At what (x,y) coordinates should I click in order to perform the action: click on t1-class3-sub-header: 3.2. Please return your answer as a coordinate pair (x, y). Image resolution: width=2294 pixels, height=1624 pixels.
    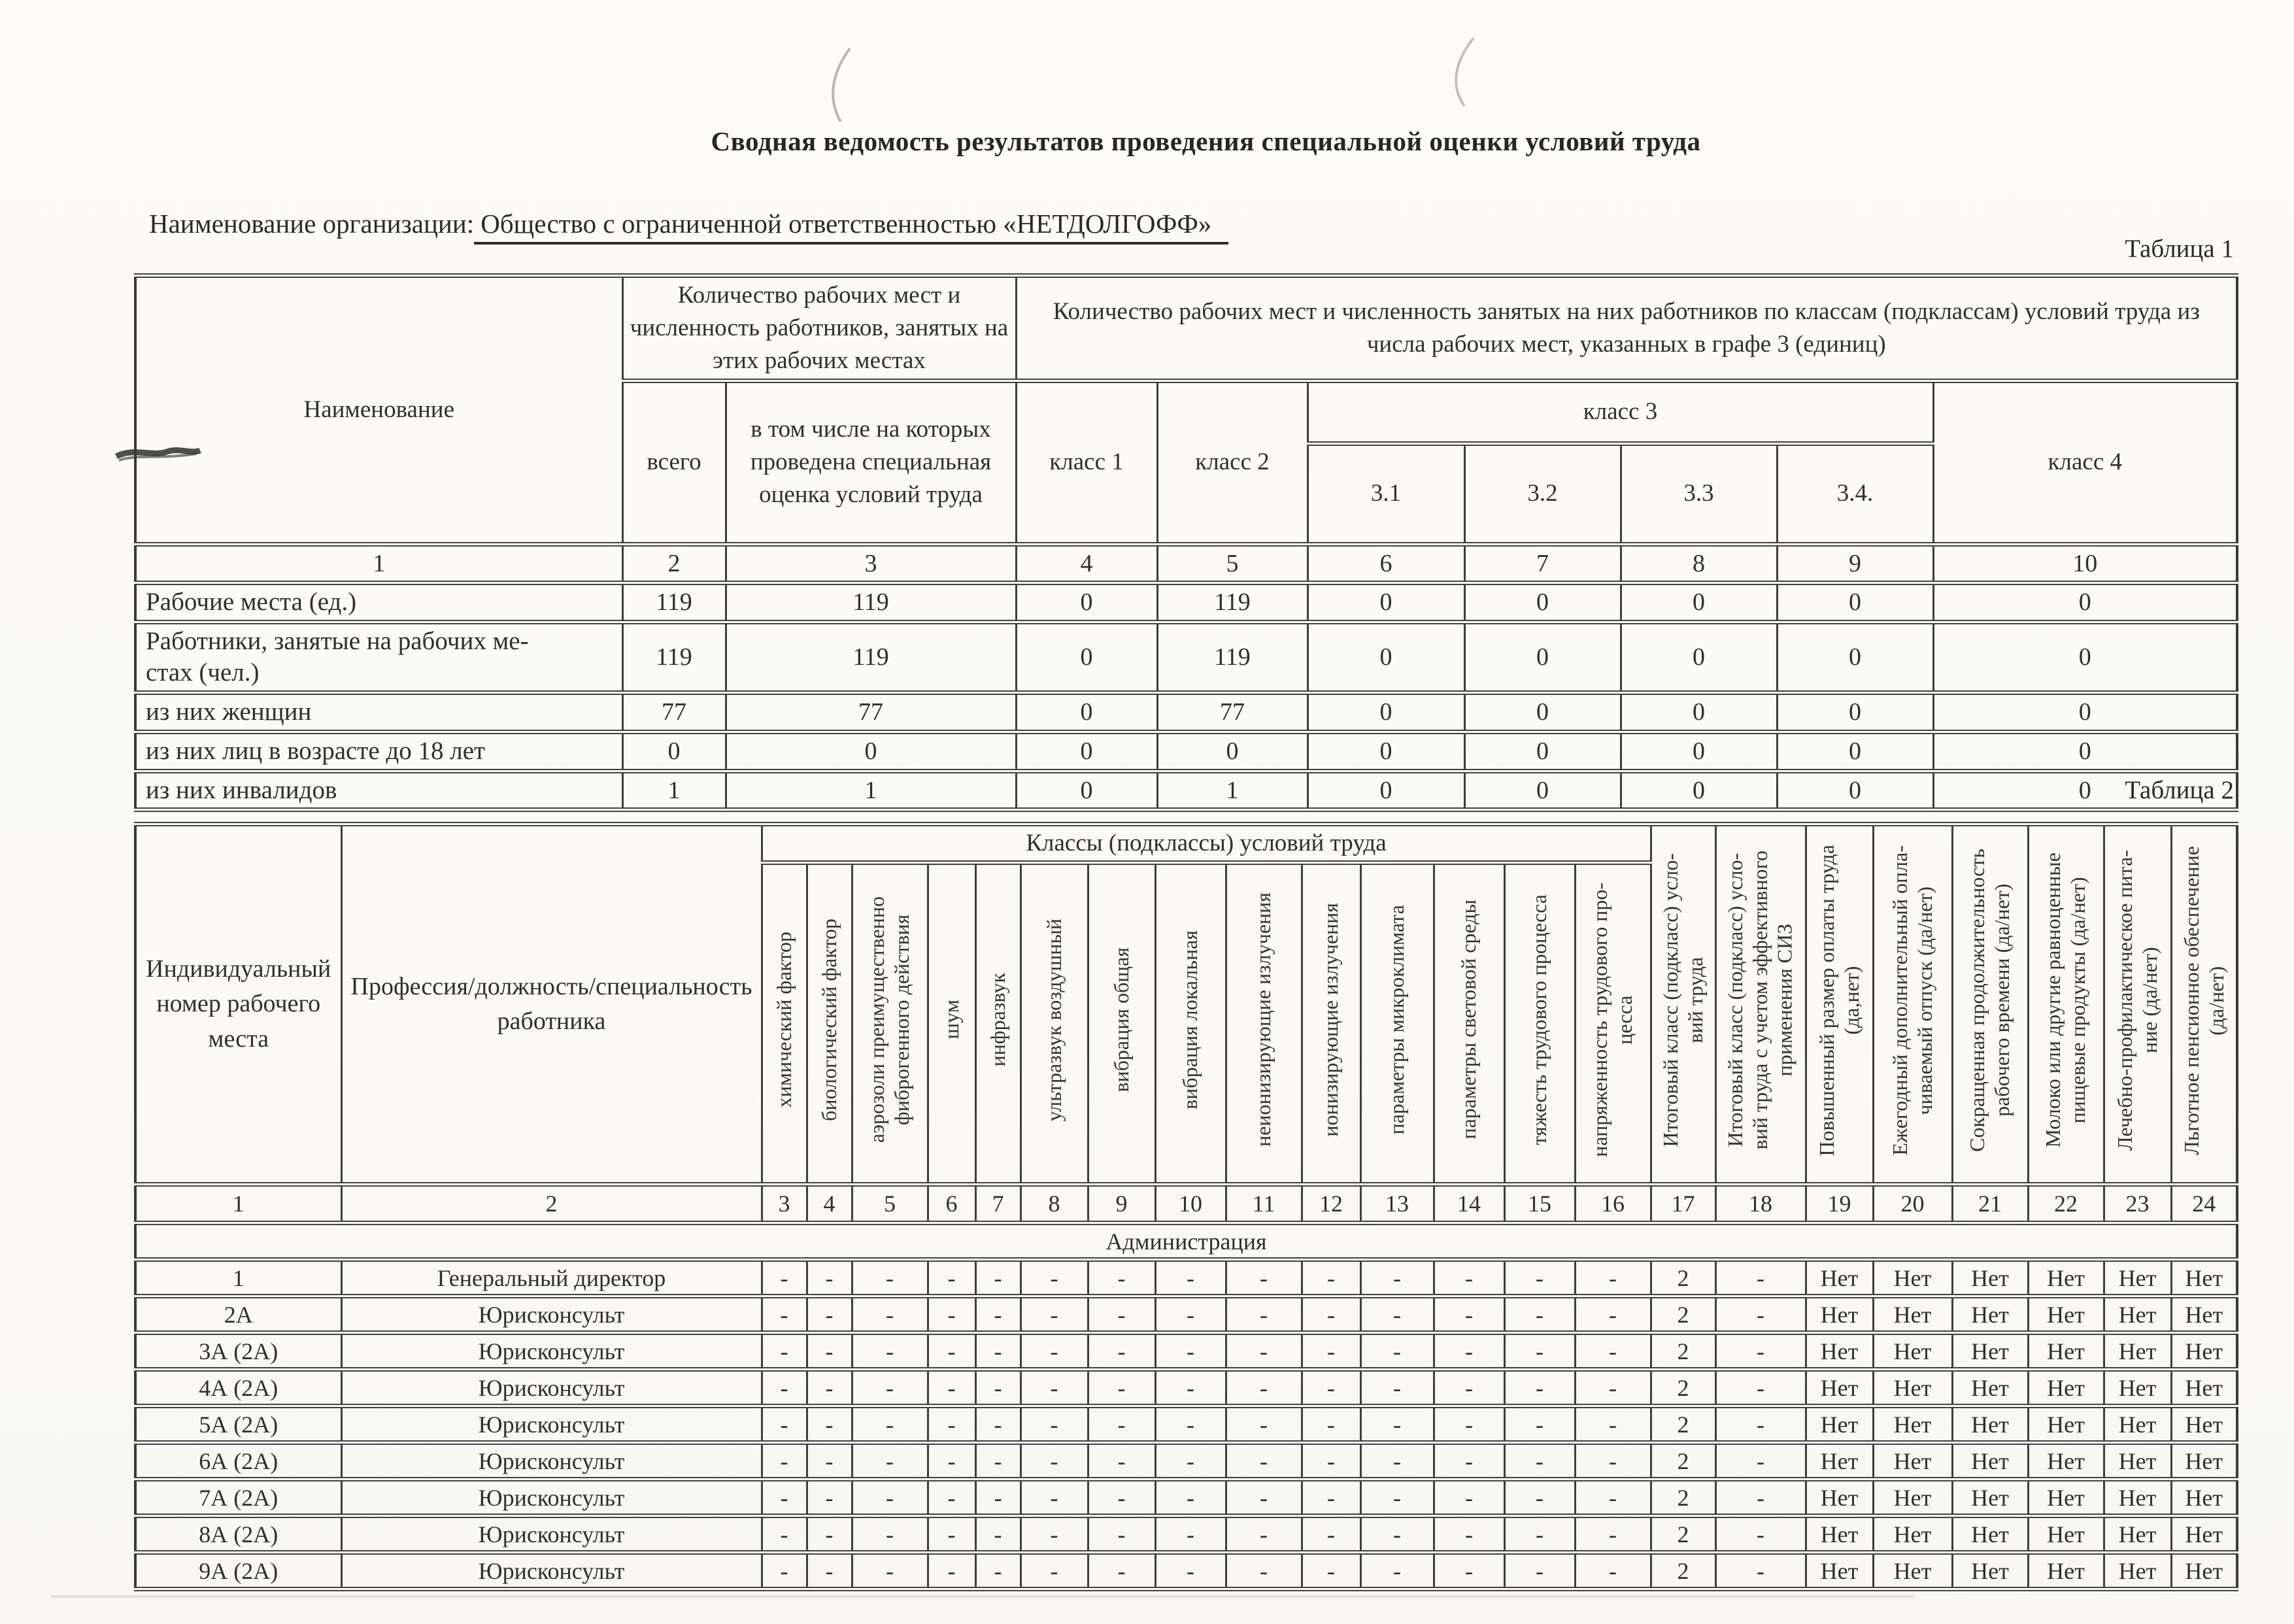
    Looking at the image, I should click on (1543, 494).